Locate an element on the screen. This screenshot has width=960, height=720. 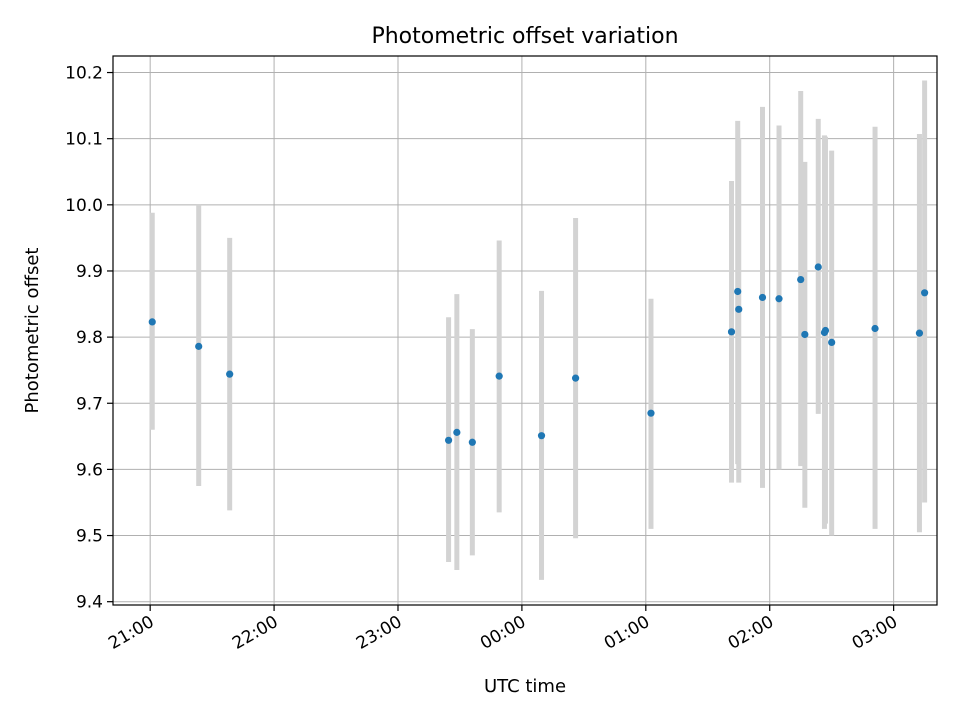
y-axis-label: Photometric offset is located at coordinates (32, 331).